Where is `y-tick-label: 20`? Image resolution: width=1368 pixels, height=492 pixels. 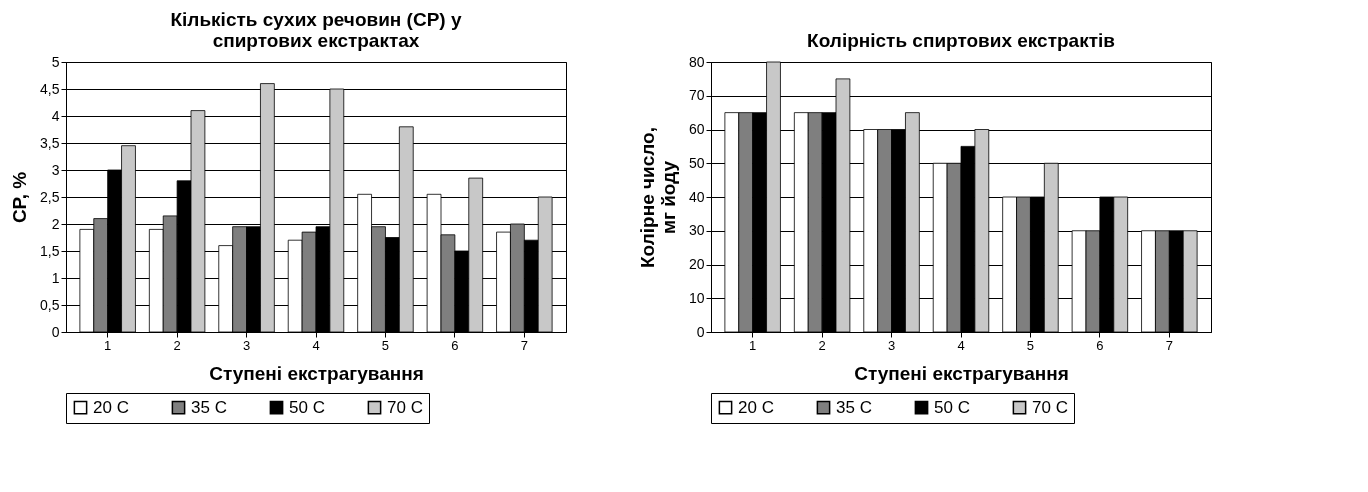 y-tick-label: 20 is located at coordinates (696, 264).